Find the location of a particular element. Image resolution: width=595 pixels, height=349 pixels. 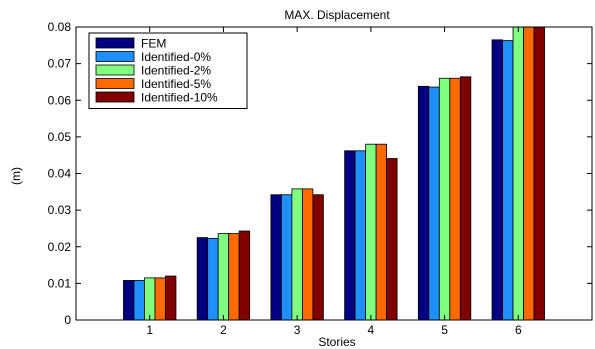

y-axis-label: (m) is located at coordinates (16, 176).